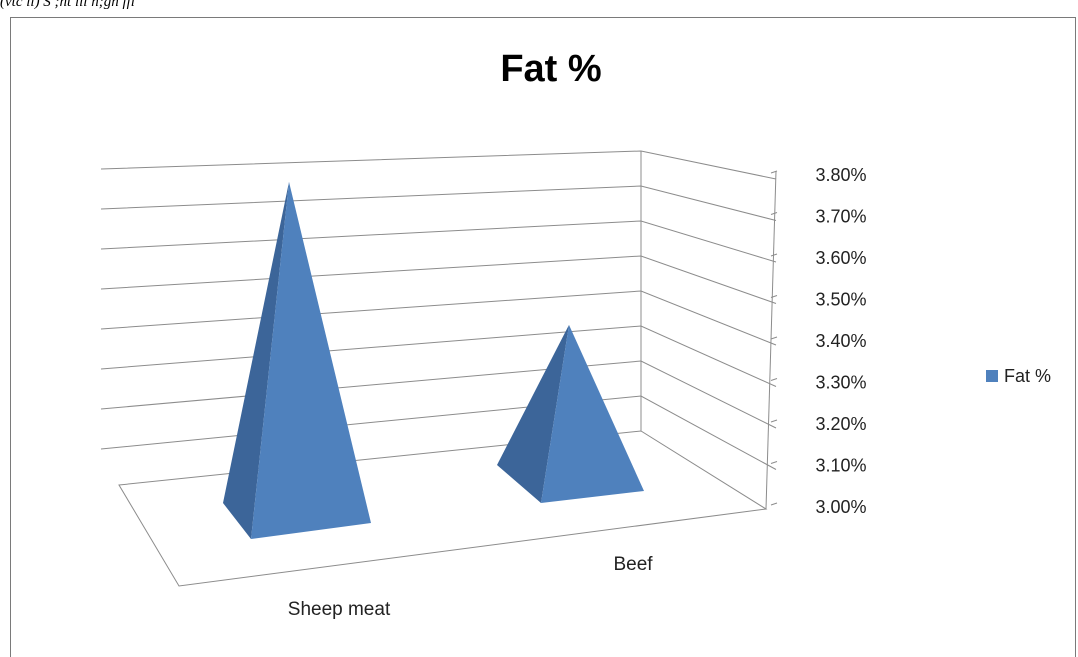 The width and height of the screenshot is (1078, 657). What do you see at coordinates (443, 508) in the screenshot?
I see `chart-floor` at bounding box center [443, 508].